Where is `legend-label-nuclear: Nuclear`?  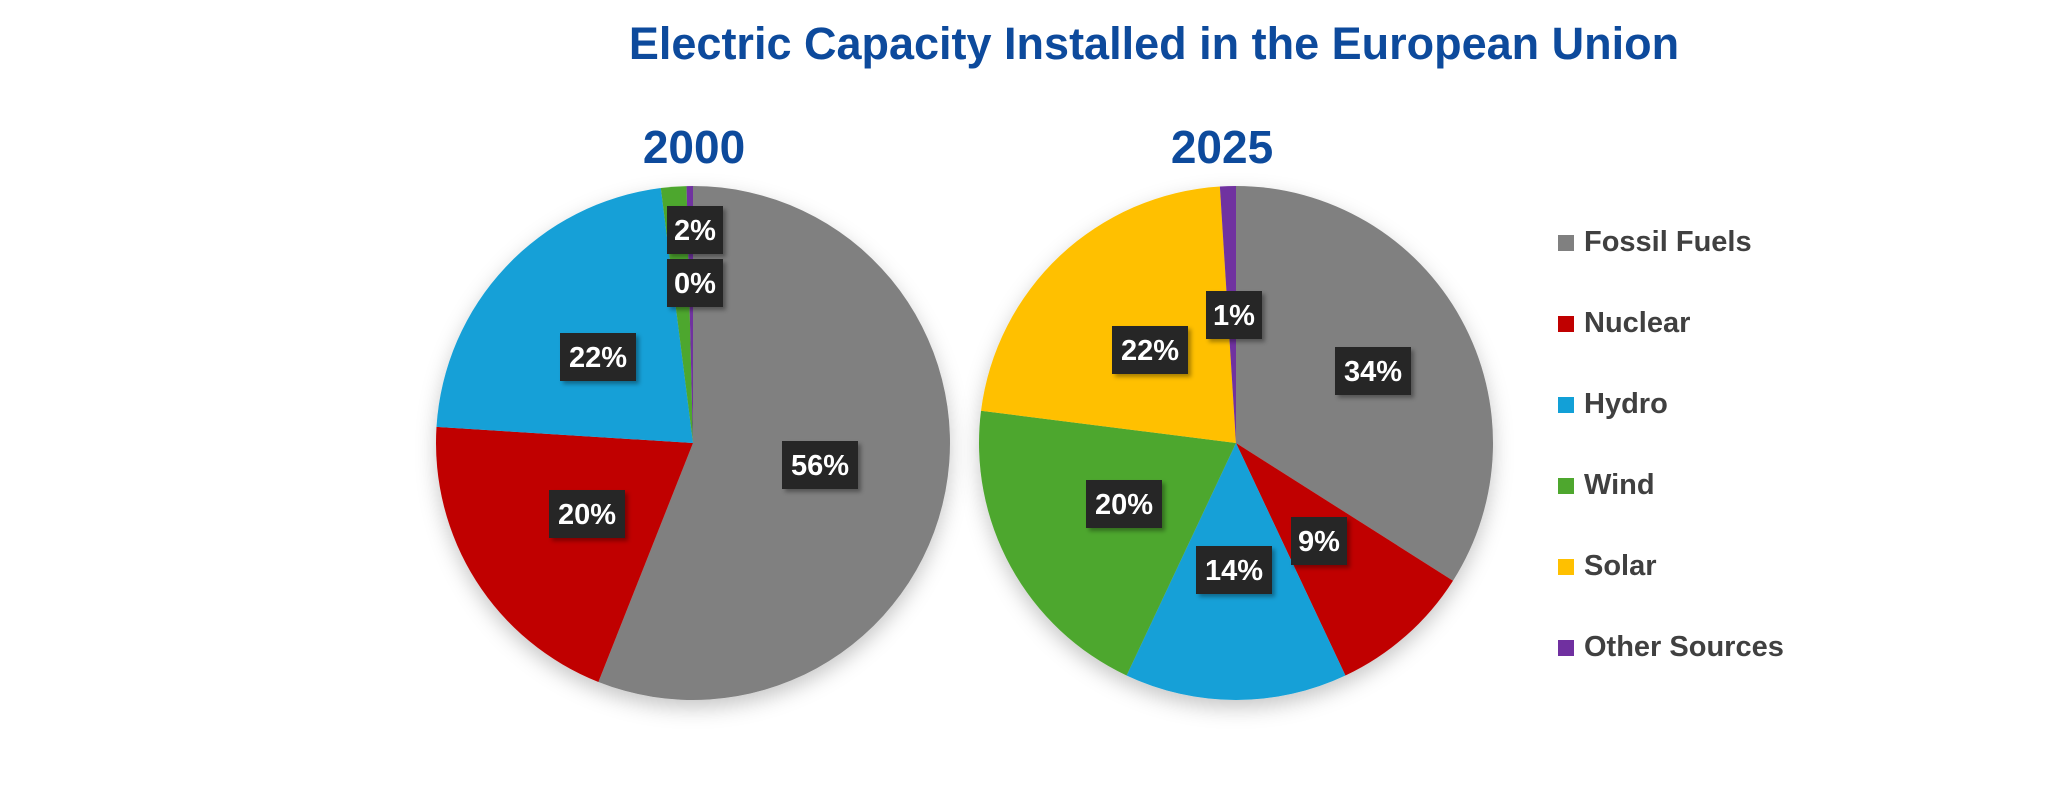 legend-label-nuclear: Nuclear is located at coordinates (1637, 323).